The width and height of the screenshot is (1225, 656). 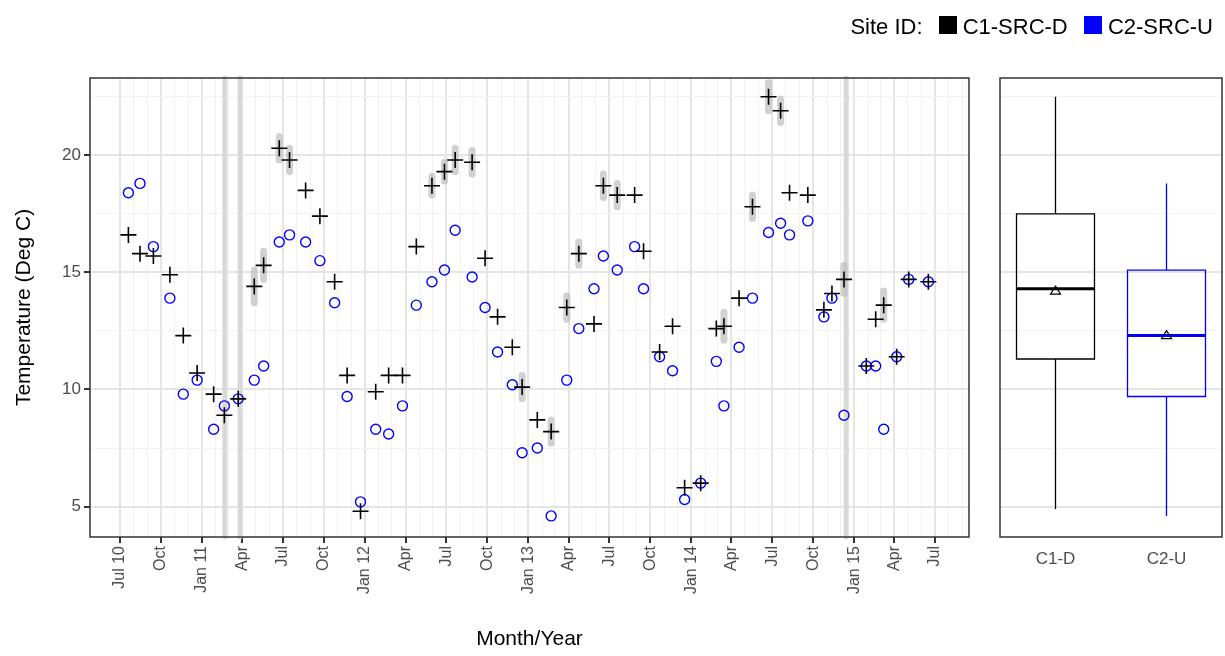 I want to click on x-tick-label: Jan 13, so click(x=527, y=570).